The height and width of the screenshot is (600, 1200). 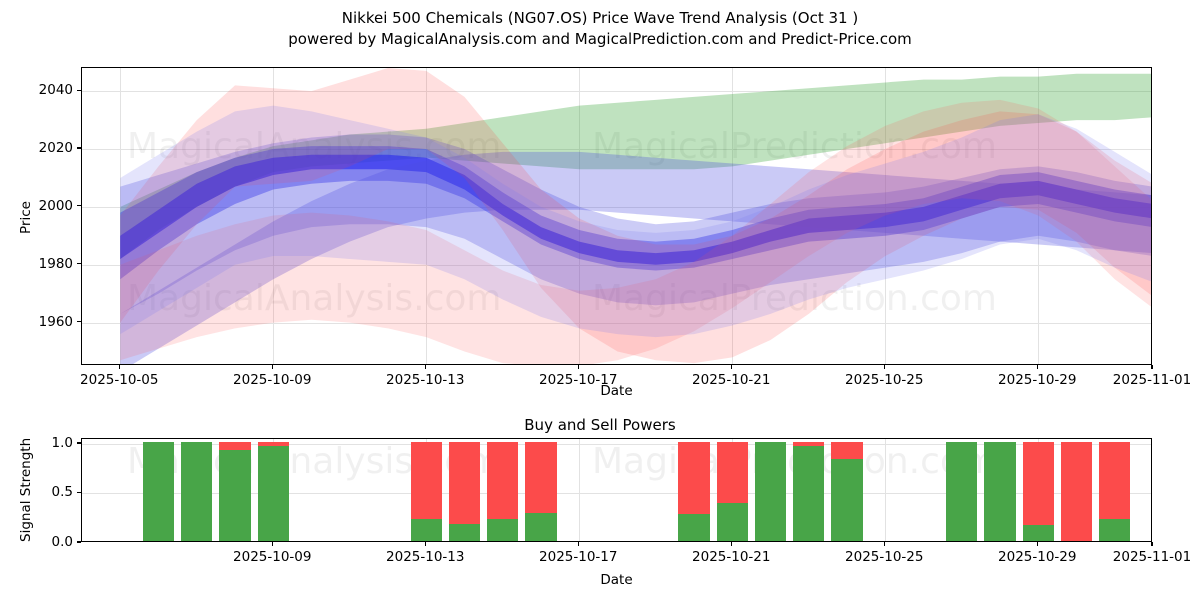 What do you see at coordinates (62, 442) in the screenshot?
I see `powers-y-tick-label: 1.0` at bounding box center [62, 442].